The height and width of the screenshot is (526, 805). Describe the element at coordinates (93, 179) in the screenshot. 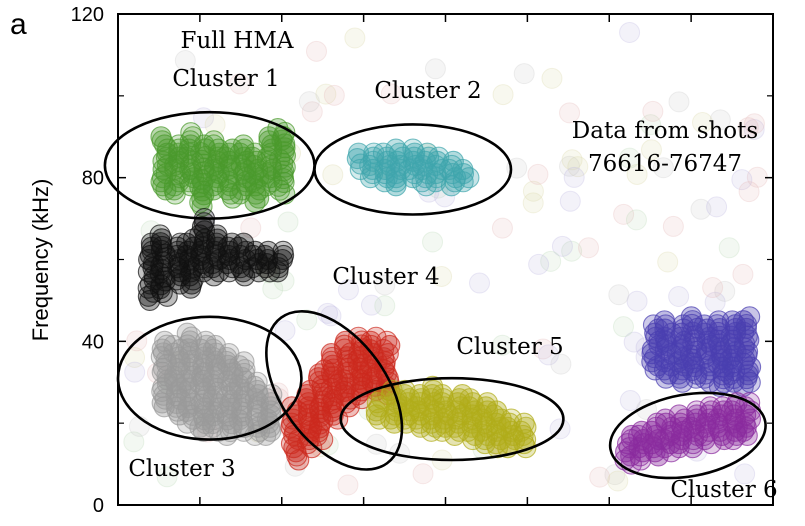

I see `y-tick-label: 80` at that location.